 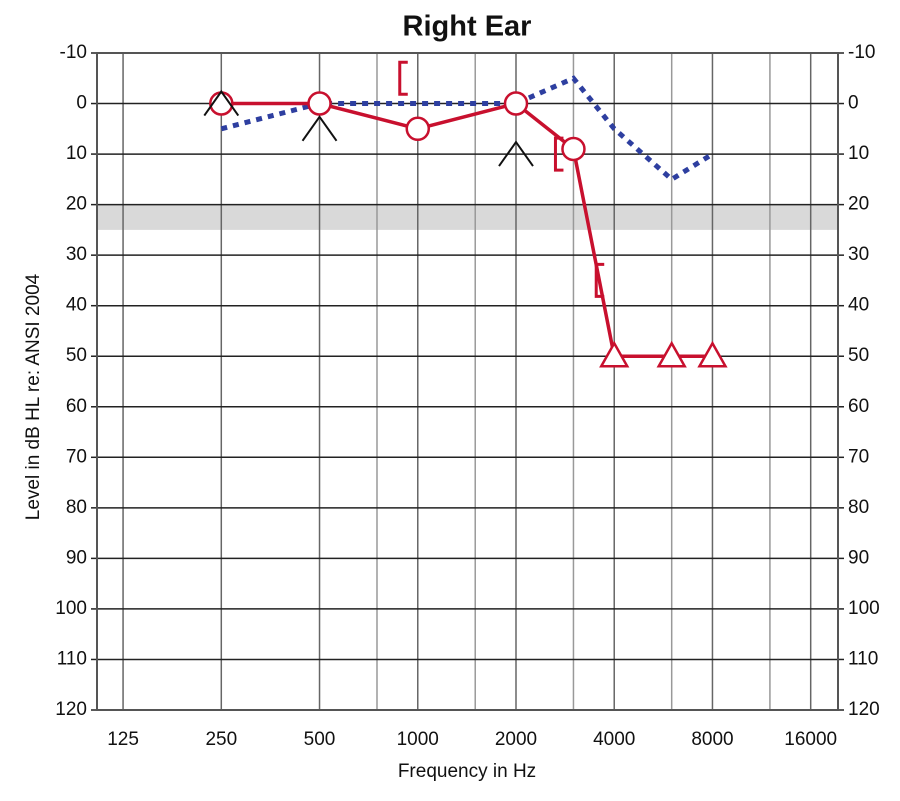 What do you see at coordinates (76, 305) in the screenshot?
I see `y-tick-label: 40` at bounding box center [76, 305].